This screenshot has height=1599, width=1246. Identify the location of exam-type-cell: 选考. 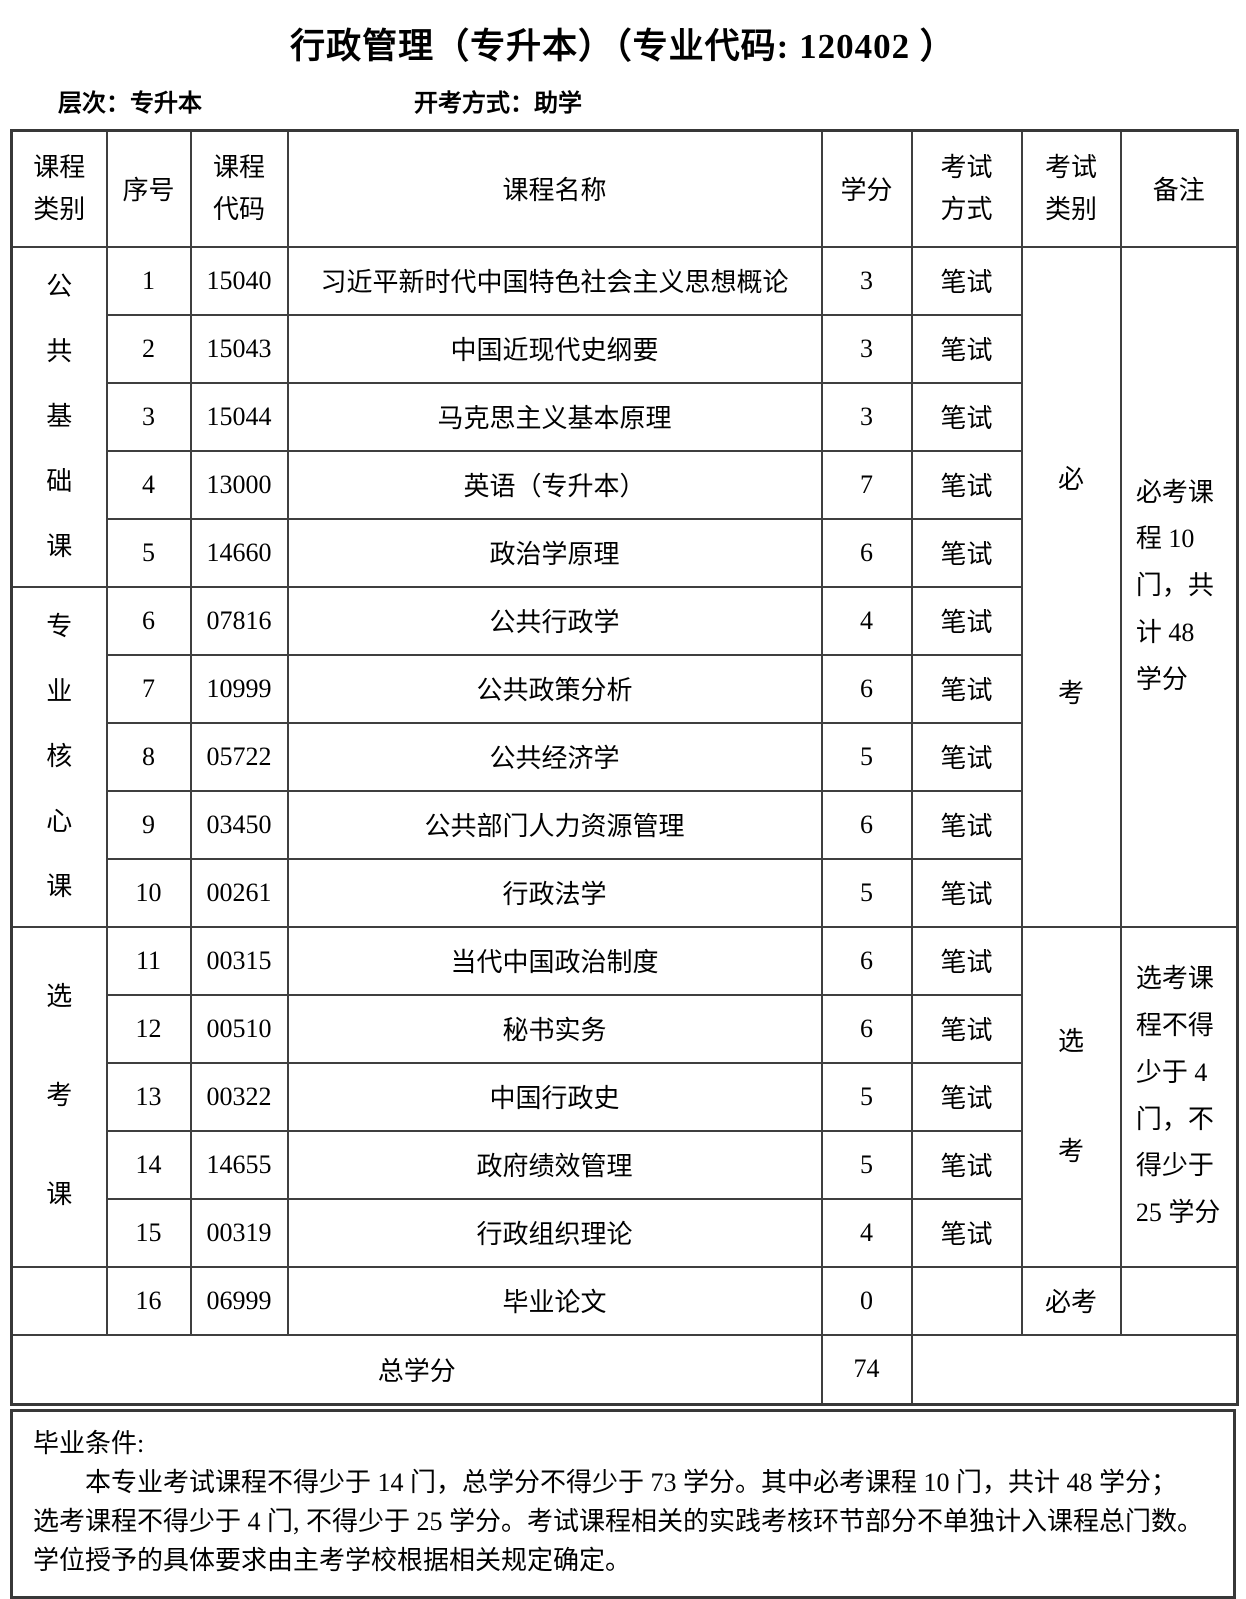
(1071, 1096).